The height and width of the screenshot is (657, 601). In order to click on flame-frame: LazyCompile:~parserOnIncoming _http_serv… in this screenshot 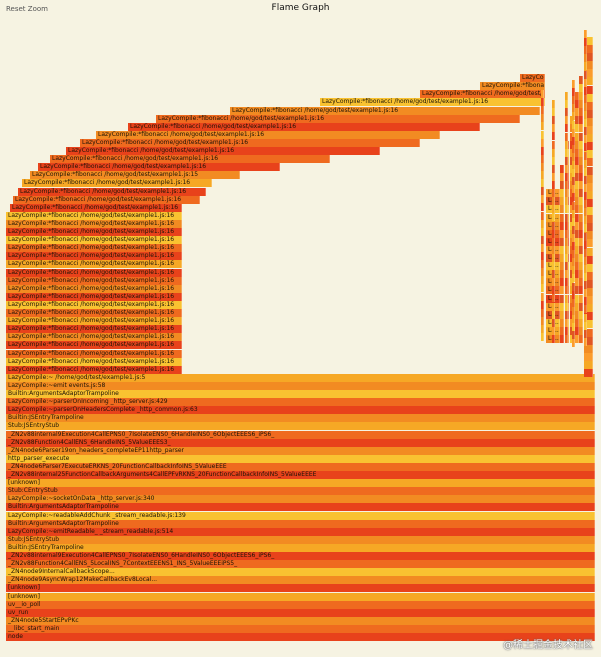, I will do `click(300, 402)`.